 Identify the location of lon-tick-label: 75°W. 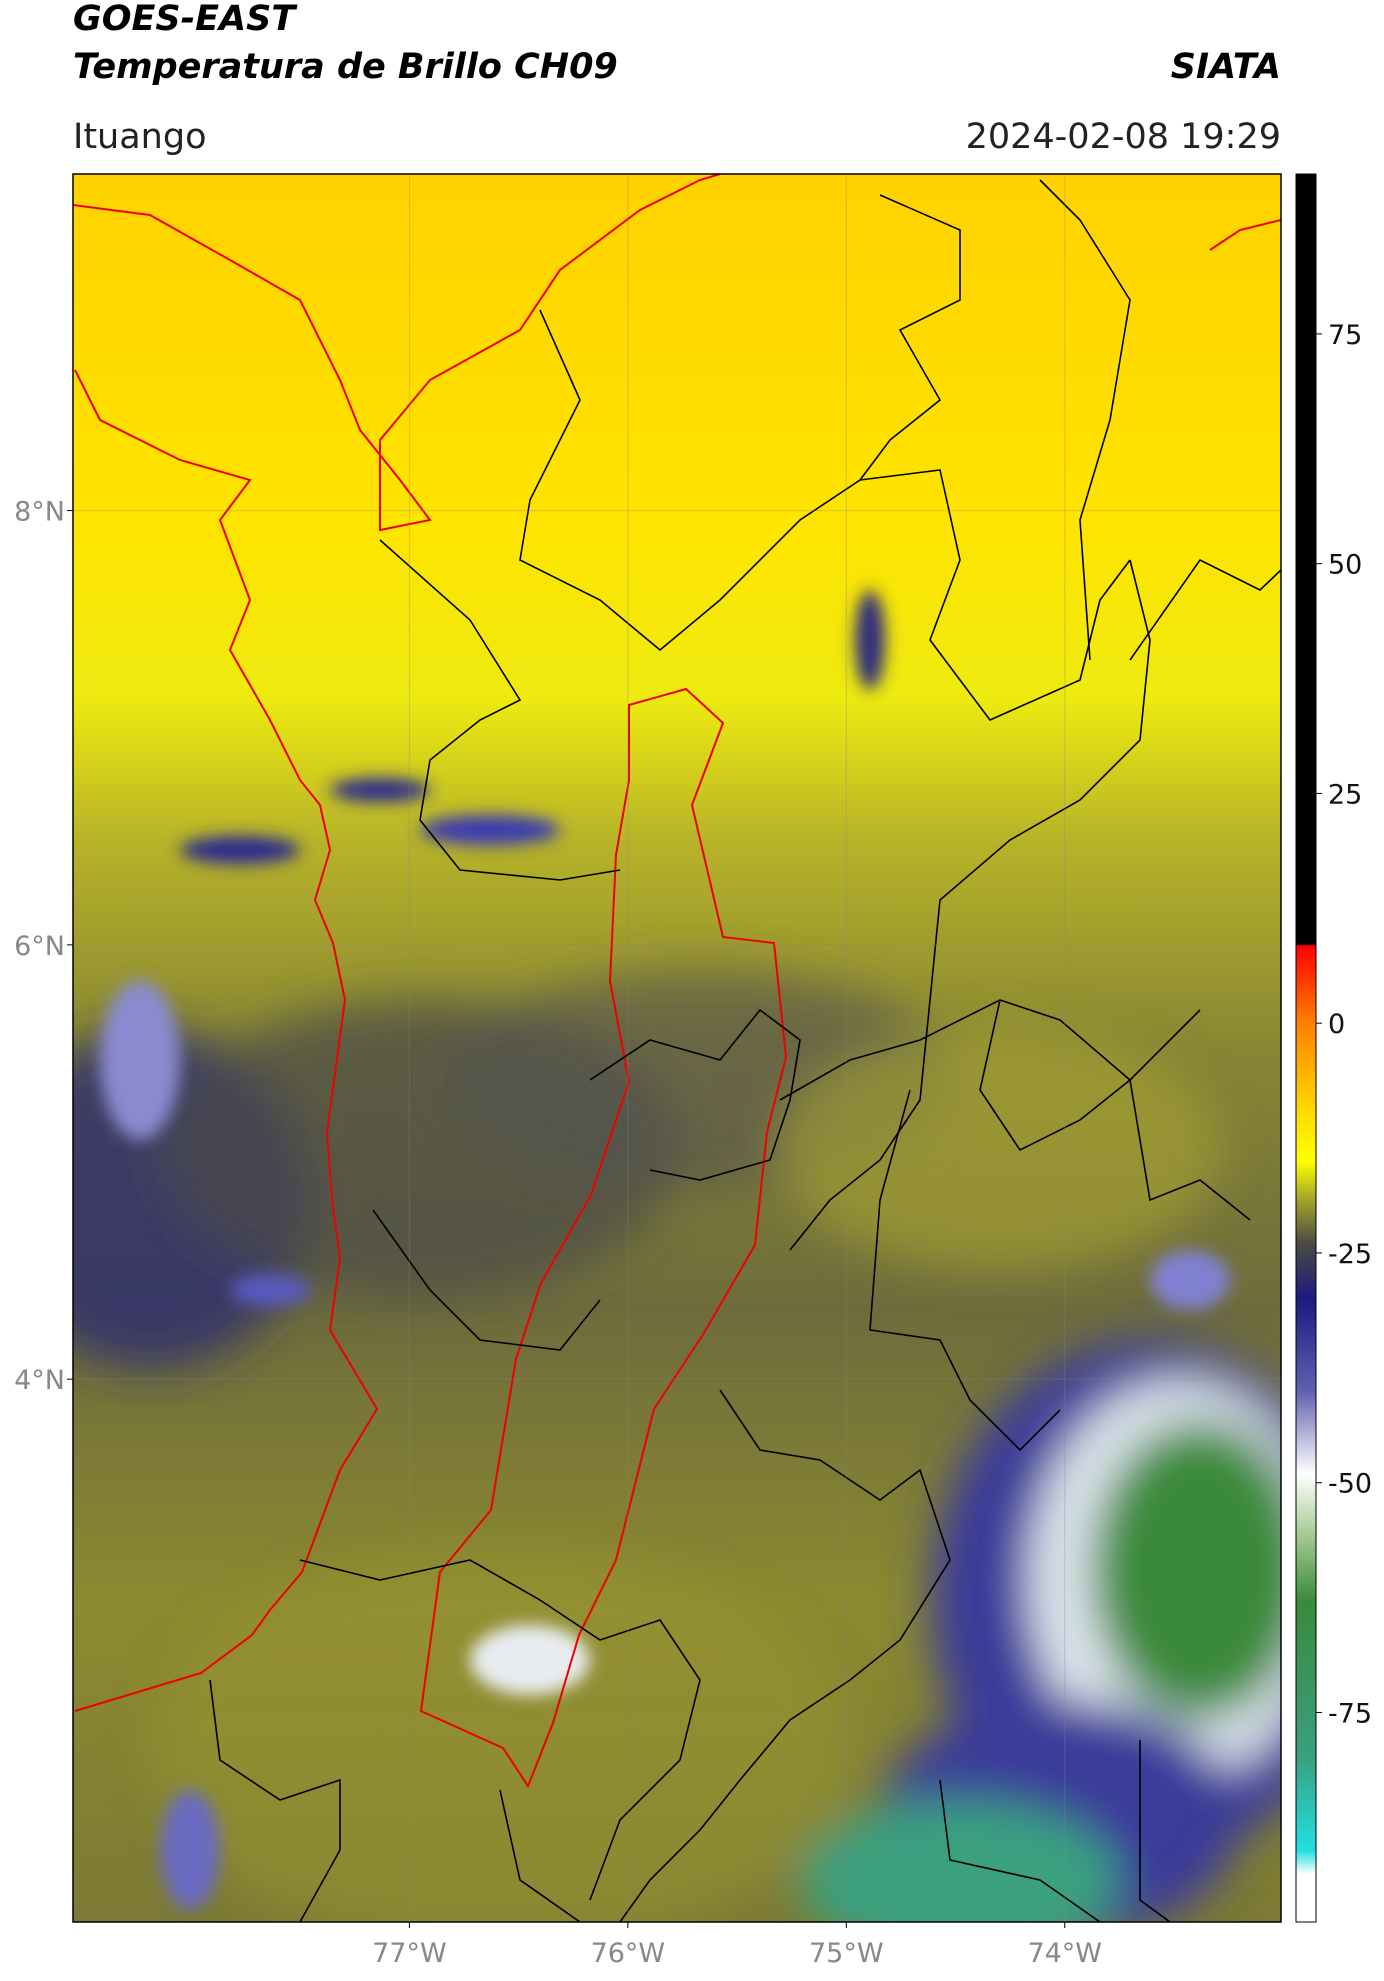
(846, 1953).